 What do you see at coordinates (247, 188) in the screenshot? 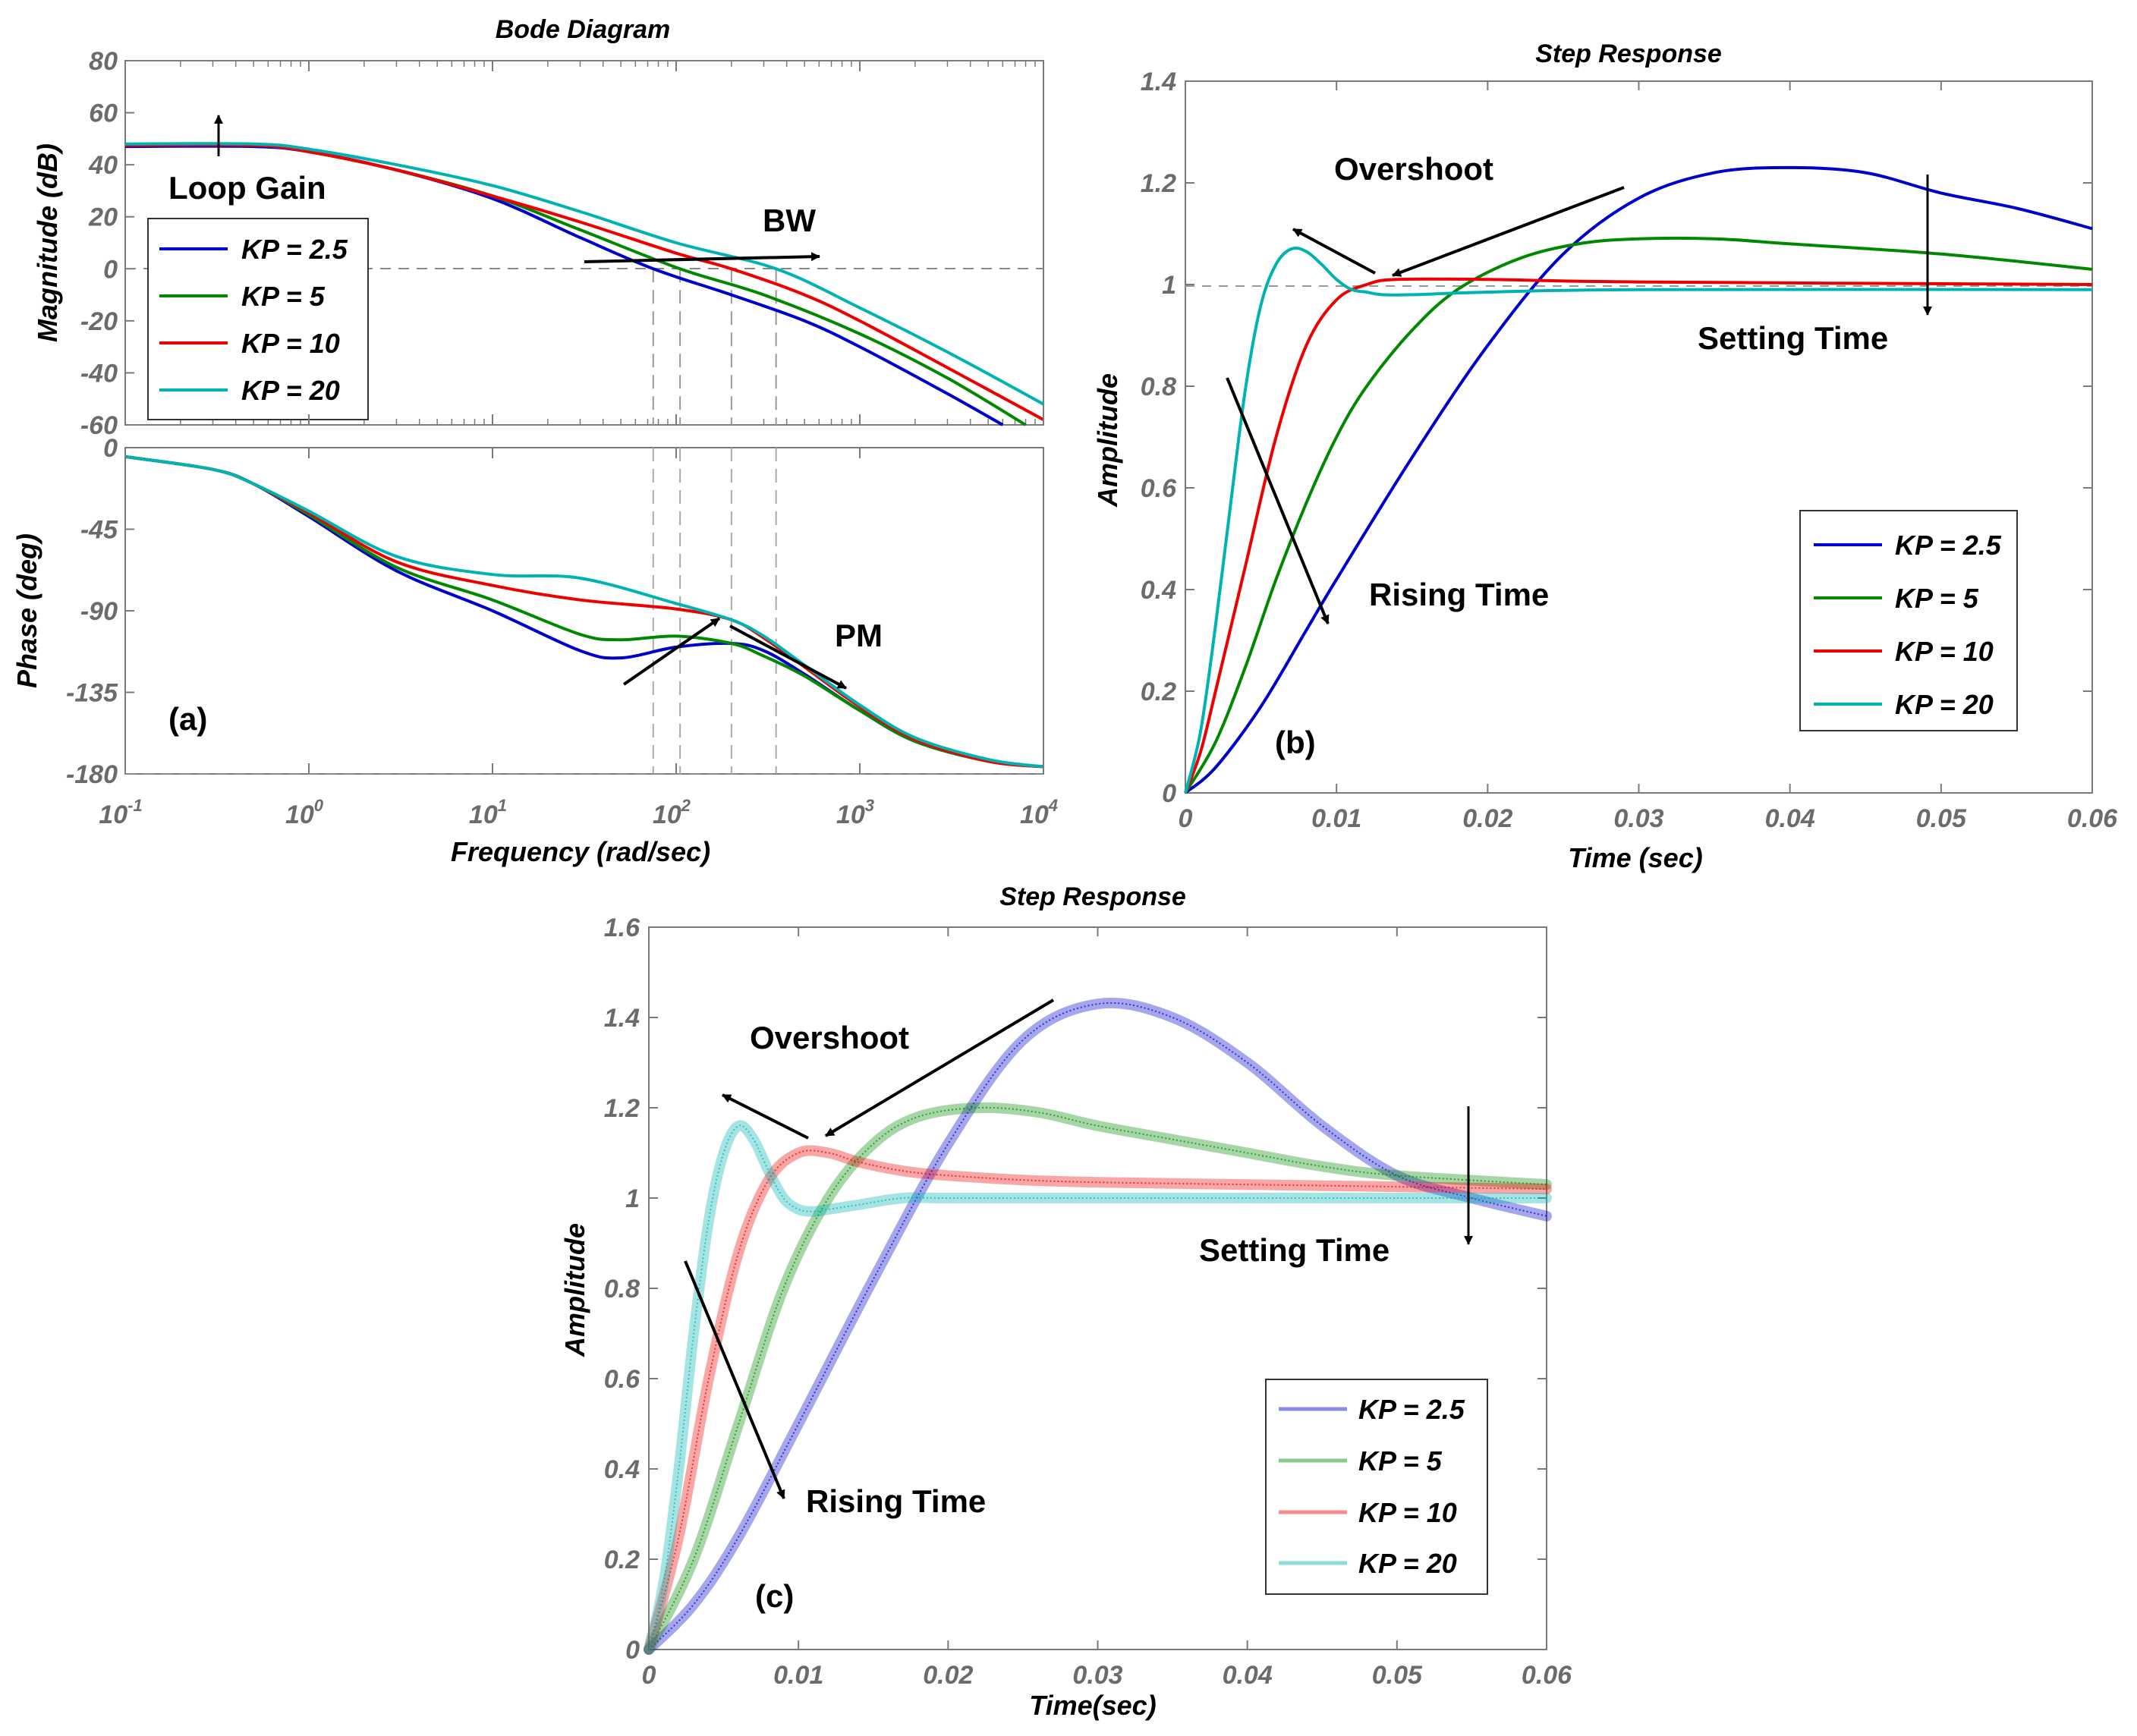
I see `loop-gain-label: Loop Gain` at bounding box center [247, 188].